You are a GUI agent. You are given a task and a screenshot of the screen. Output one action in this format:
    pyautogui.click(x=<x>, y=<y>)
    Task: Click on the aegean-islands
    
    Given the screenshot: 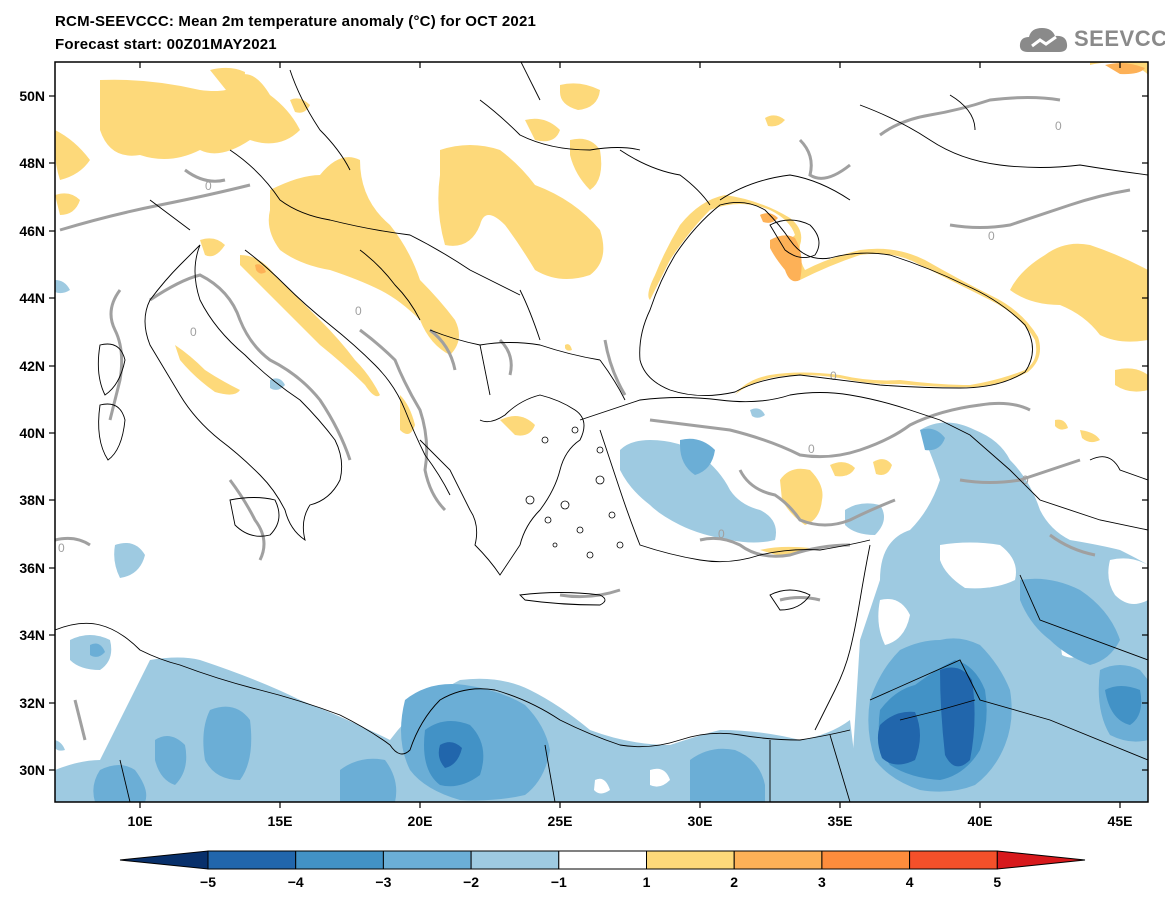 What is the action you would take?
    pyautogui.click(x=574, y=492)
    